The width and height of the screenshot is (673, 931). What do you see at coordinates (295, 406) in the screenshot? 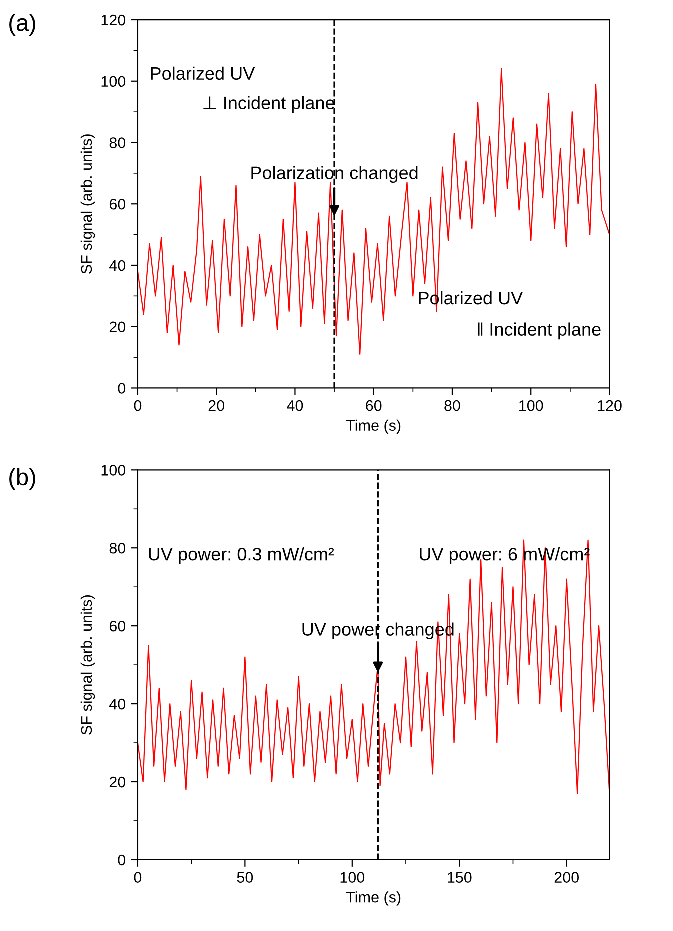
I see `x-tick-label: 40` at bounding box center [295, 406].